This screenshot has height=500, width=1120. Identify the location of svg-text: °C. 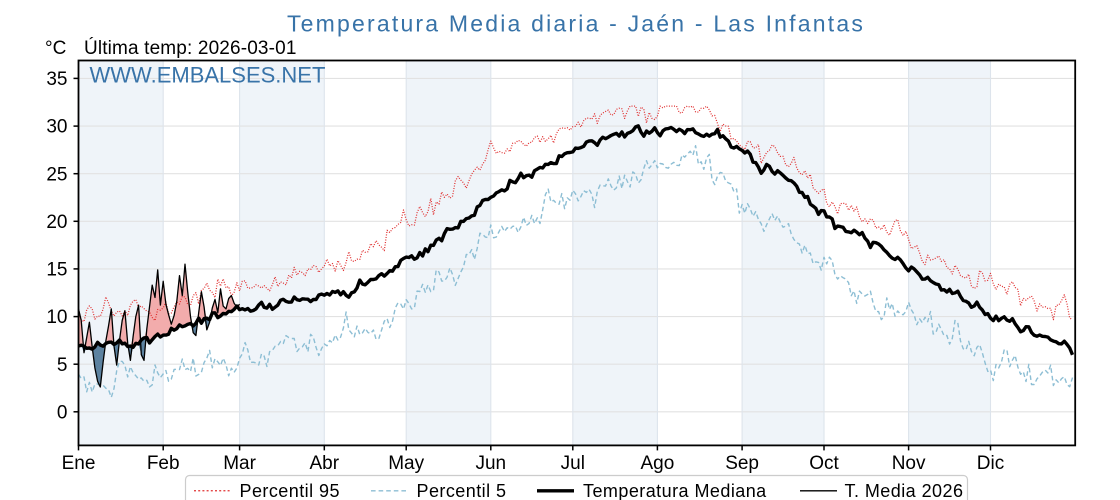
(55, 48).